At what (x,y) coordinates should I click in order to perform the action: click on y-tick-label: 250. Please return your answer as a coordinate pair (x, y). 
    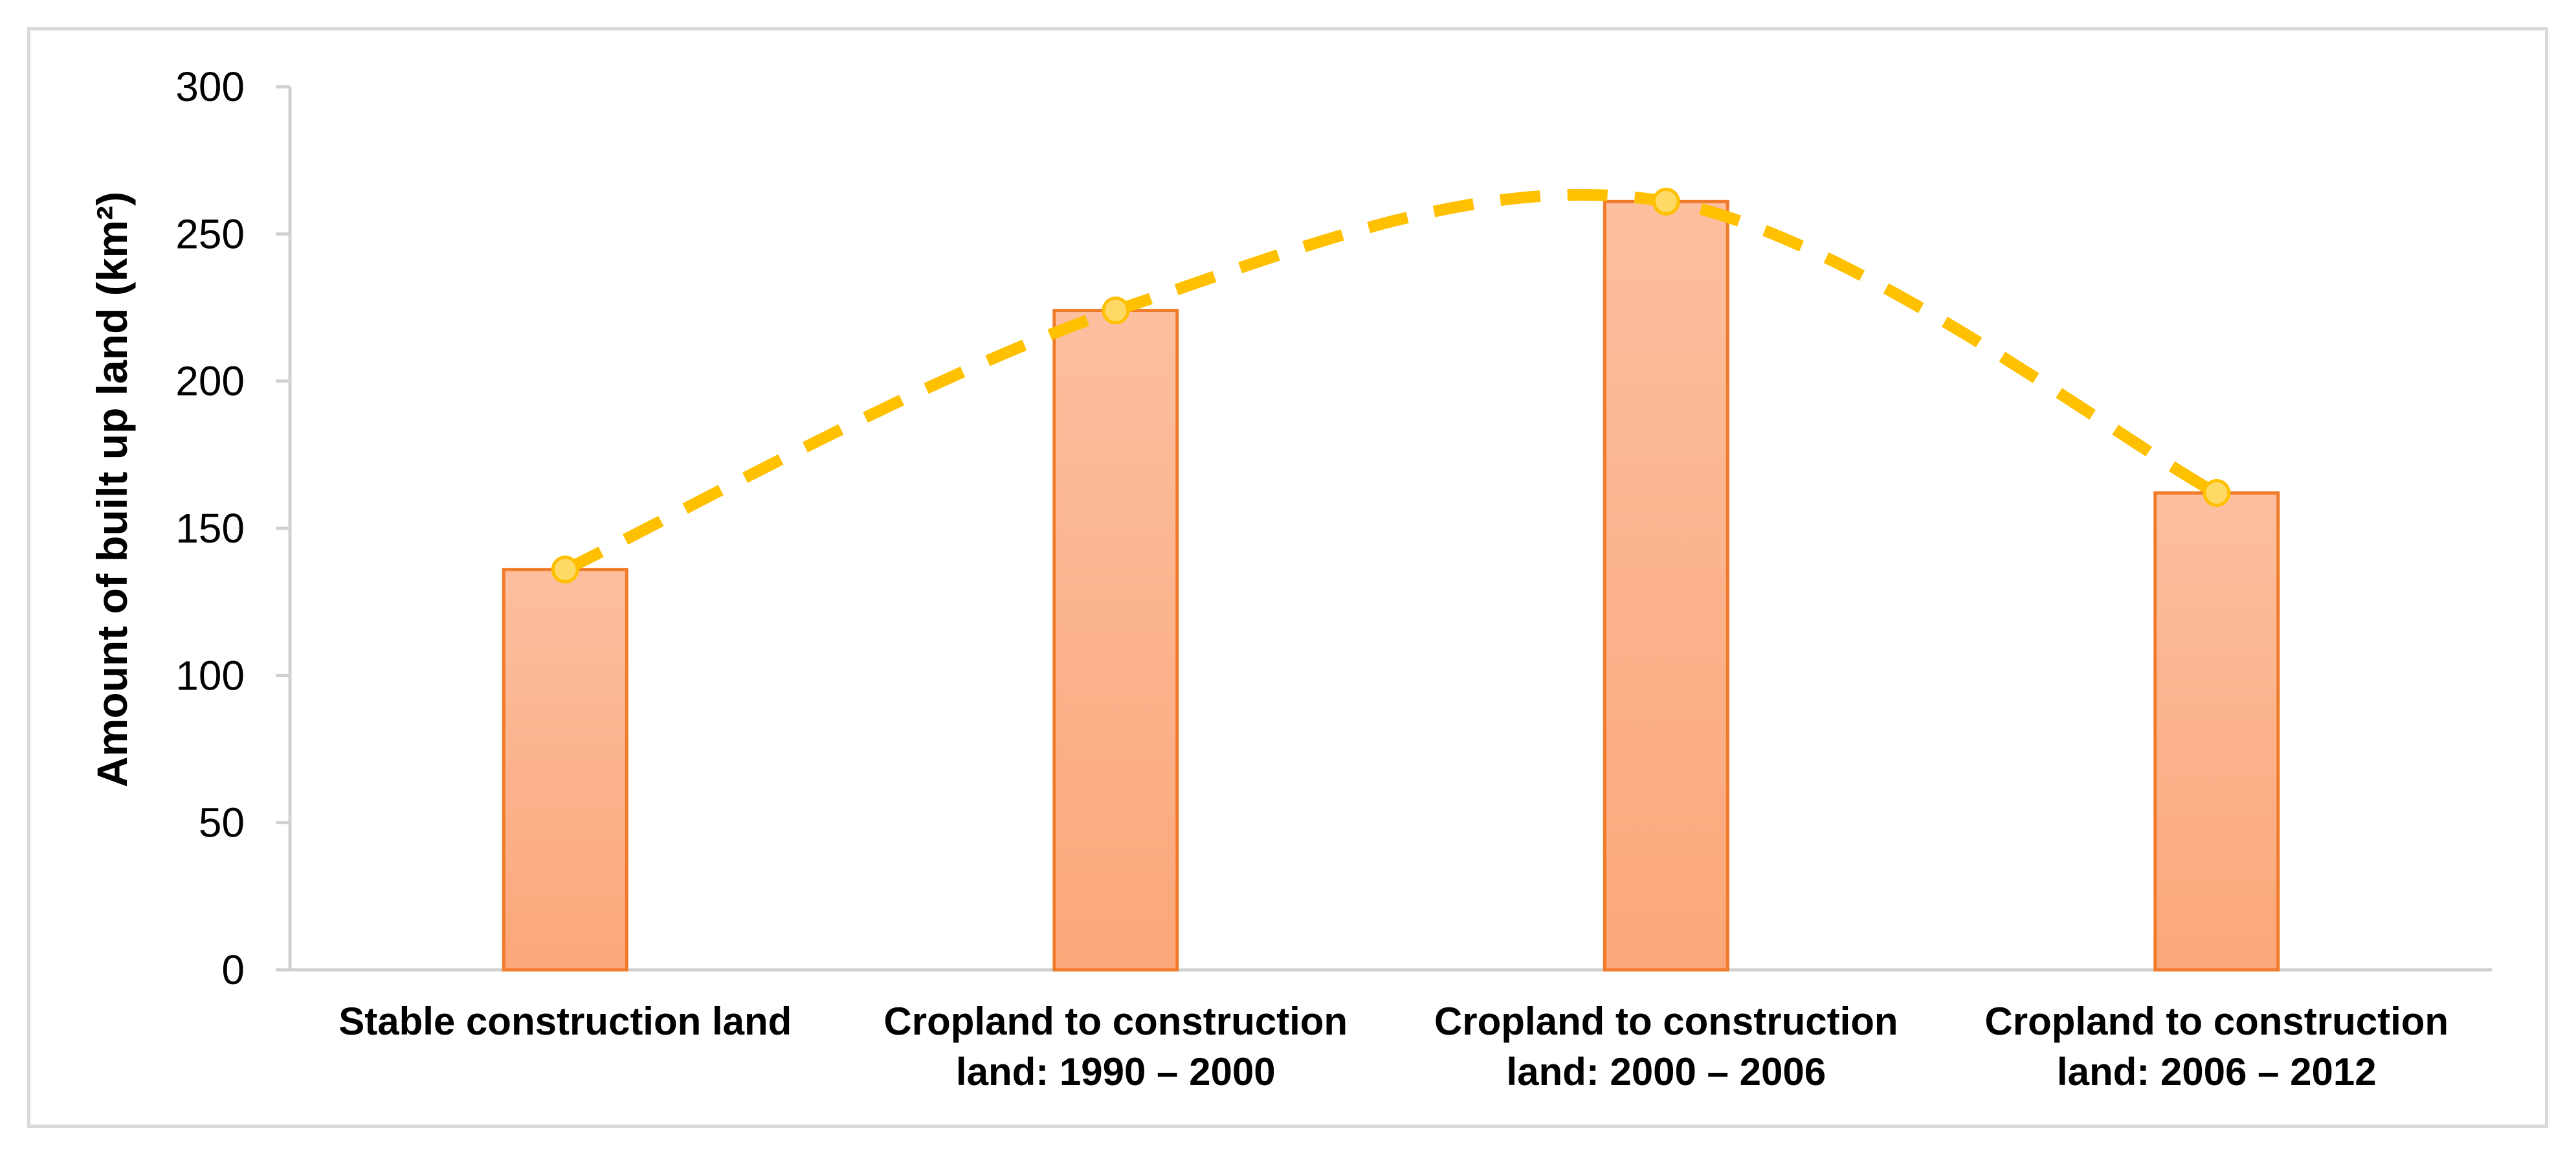
    Looking at the image, I should click on (210, 233).